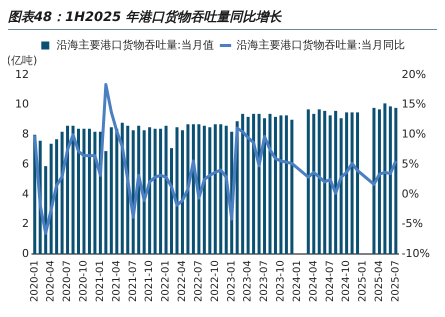 Image resolution: width=445 pixels, height=317 pixels. Describe the element at coordinates (413, 223) in the screenshot. I see `y2-tick-label: -5%` at that location.